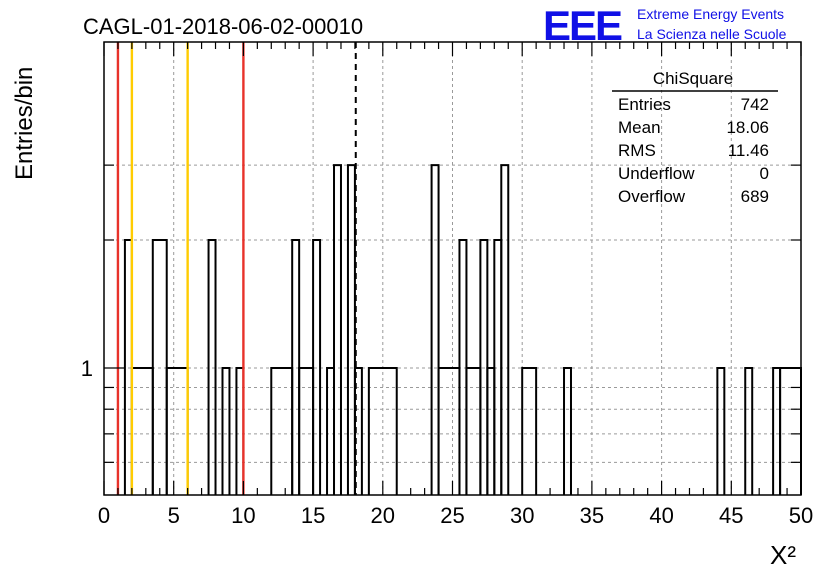  What do you see at coordinates (24, 123) in the screenshot?
I see `y-axis-label: Entries/bin` at bounding box center [24, 123].